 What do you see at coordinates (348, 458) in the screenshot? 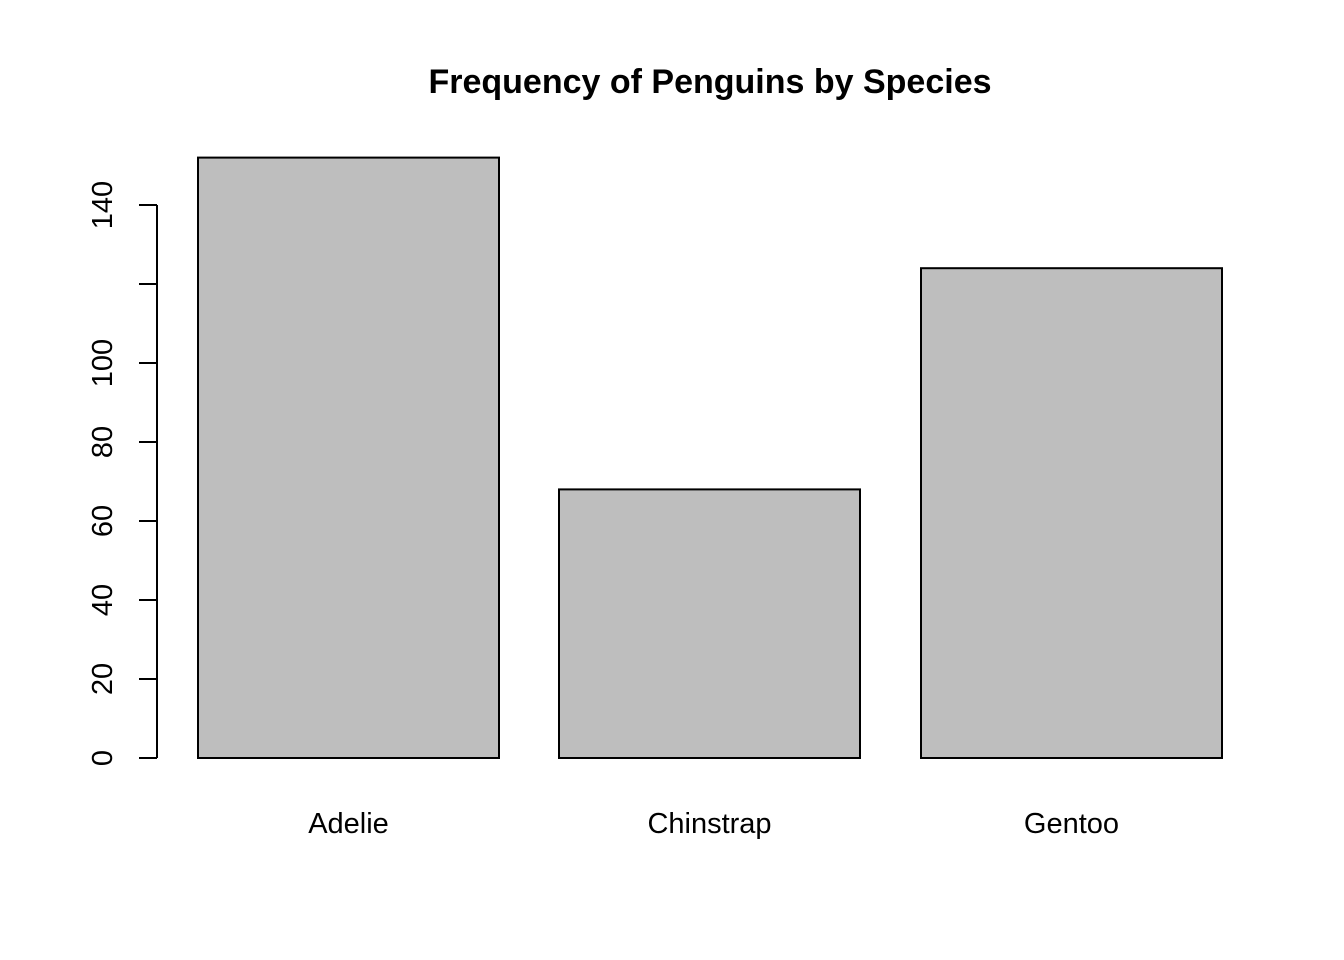
I see `bar-adelie` at bounding box center [348, 458].